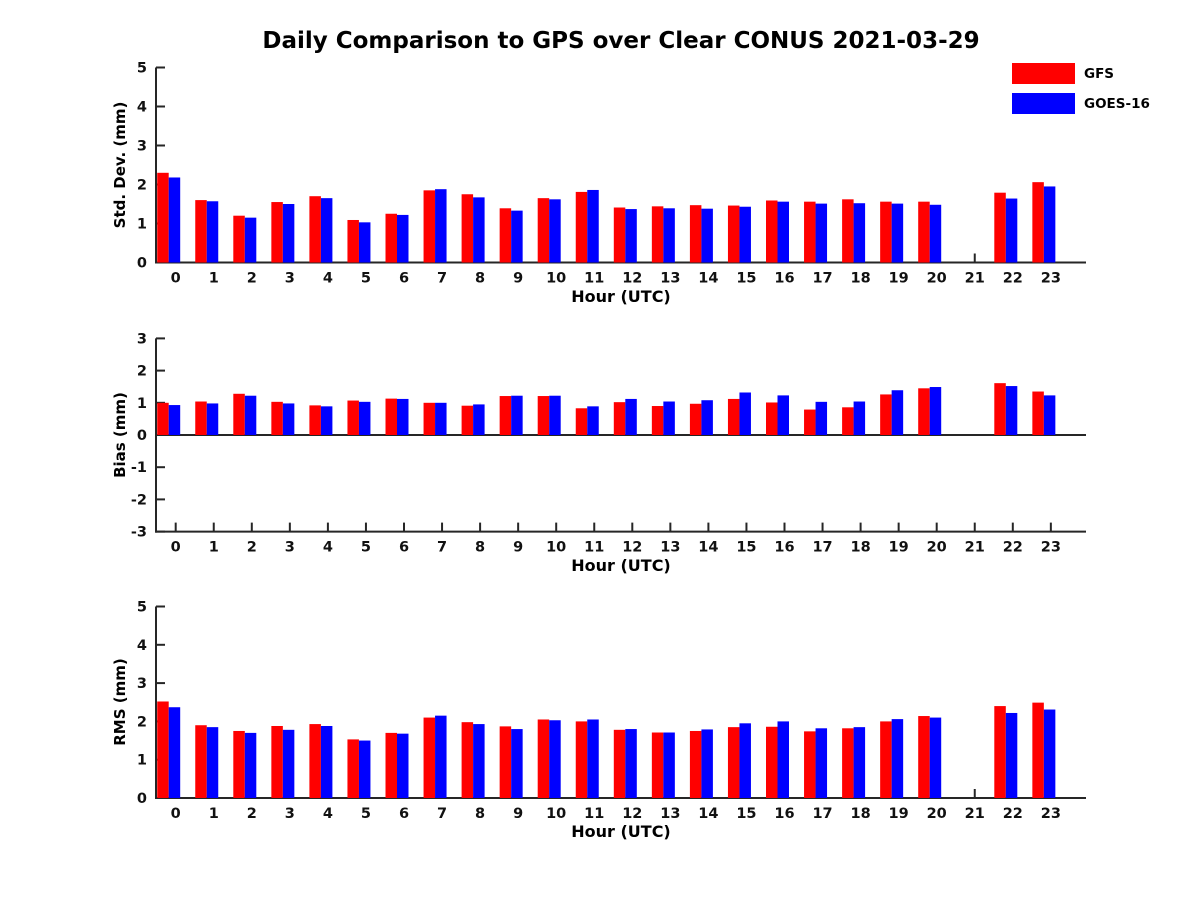 This screenshot has width=1200, height=900. I want to click on bias-x-tick-label: 3, so click(290, 548).